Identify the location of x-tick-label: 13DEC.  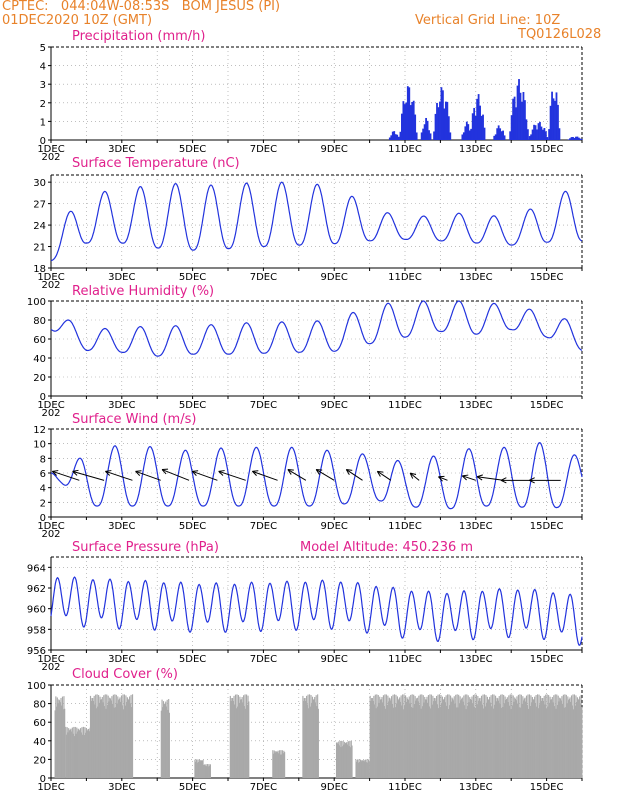
(476, 277).